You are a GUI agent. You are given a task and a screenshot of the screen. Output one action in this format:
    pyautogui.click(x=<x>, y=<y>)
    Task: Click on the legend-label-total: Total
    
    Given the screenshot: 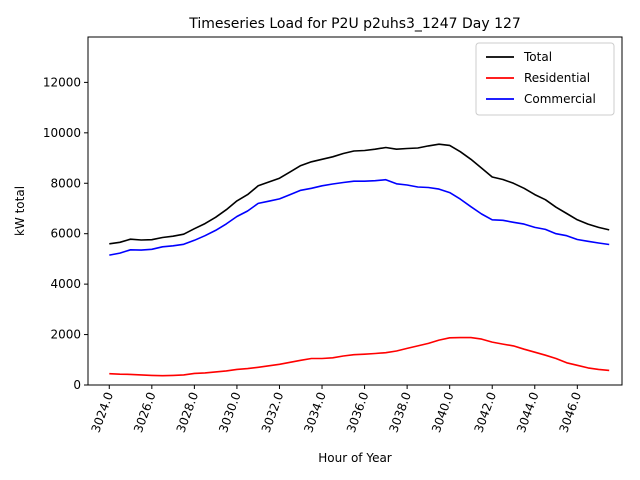 What is the action you would take?
    pyautogui.click(x=537, y=57)
    